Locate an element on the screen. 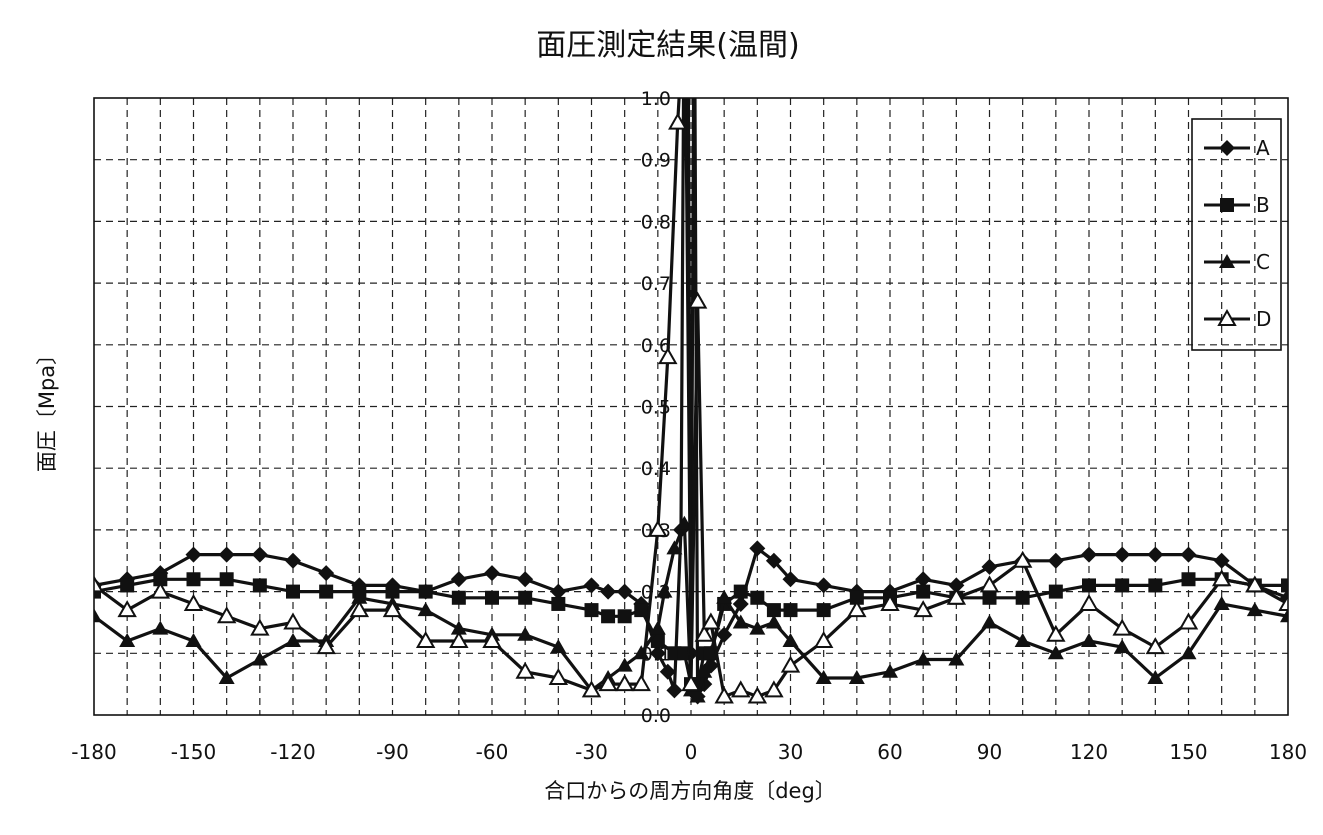 The width and height of the screenshot is (1323, 835). x-tick-label: -180 is located at coordinates (93, 752).